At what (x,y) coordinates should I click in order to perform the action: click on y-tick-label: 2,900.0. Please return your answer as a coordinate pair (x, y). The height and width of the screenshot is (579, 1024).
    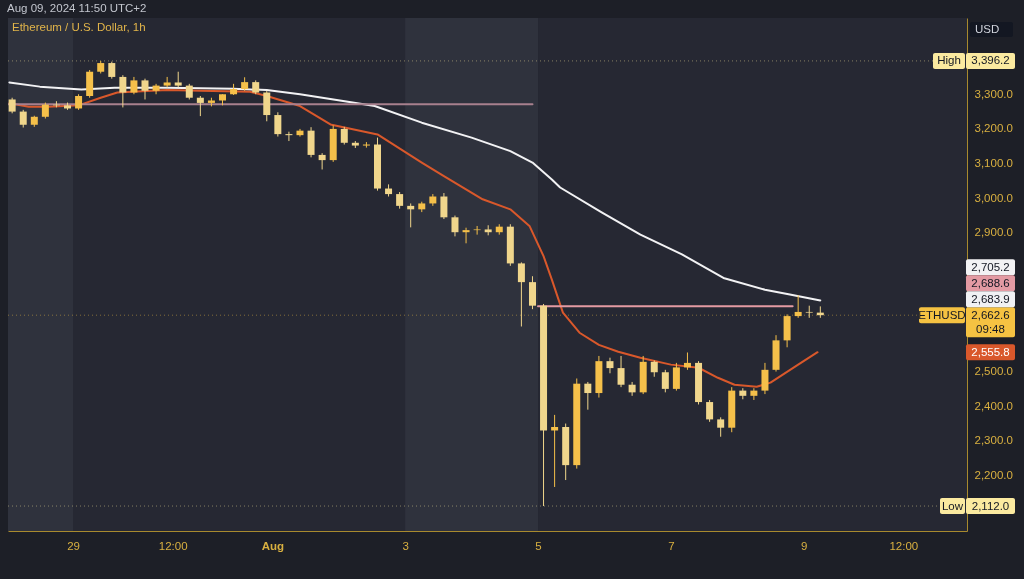
    Looking at the image, I should click on (993, 232).